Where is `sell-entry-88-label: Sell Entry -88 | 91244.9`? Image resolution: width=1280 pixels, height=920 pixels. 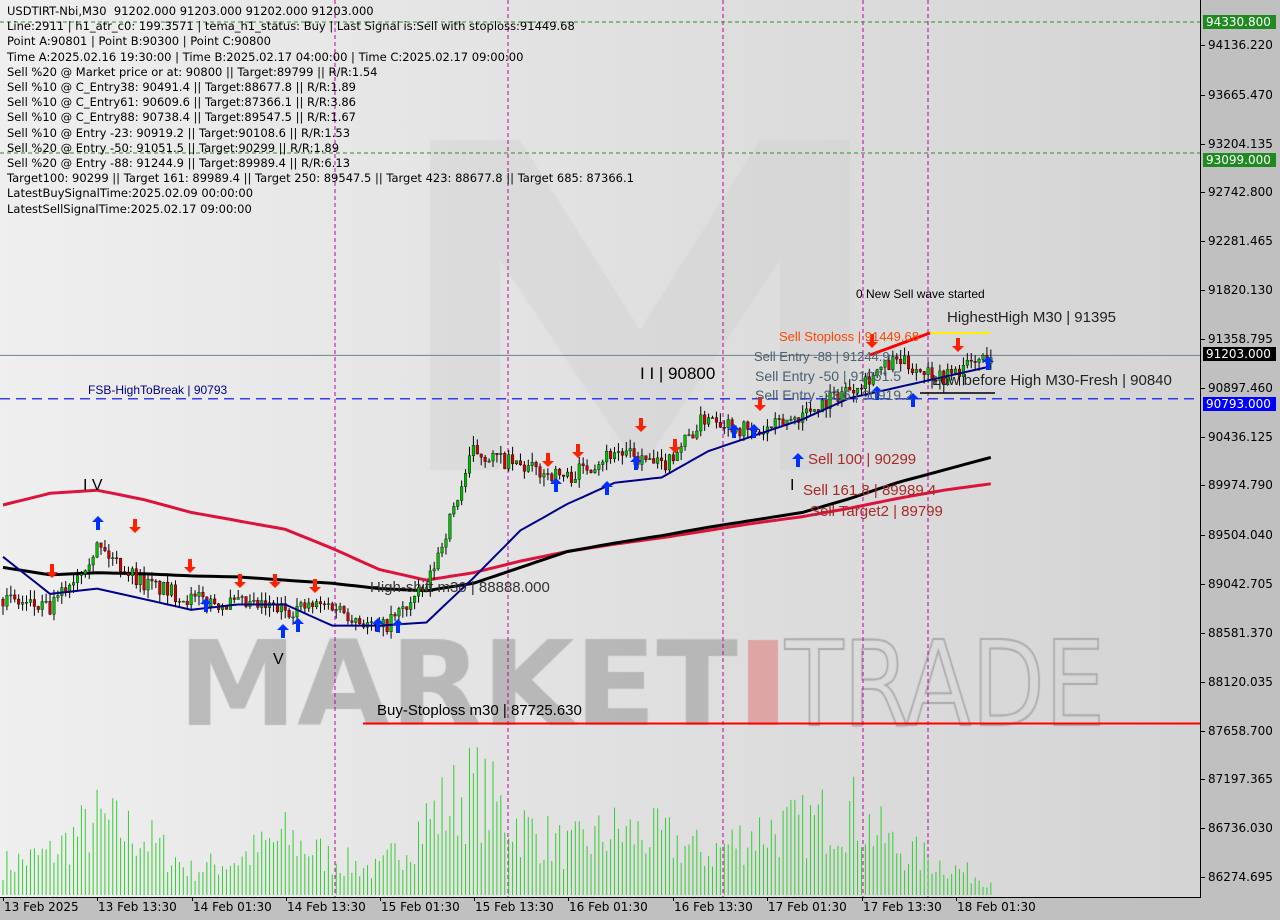 sell-entry-88-label: Sell Entry -88 | 91244.9 is located at coordinates (822, 356).